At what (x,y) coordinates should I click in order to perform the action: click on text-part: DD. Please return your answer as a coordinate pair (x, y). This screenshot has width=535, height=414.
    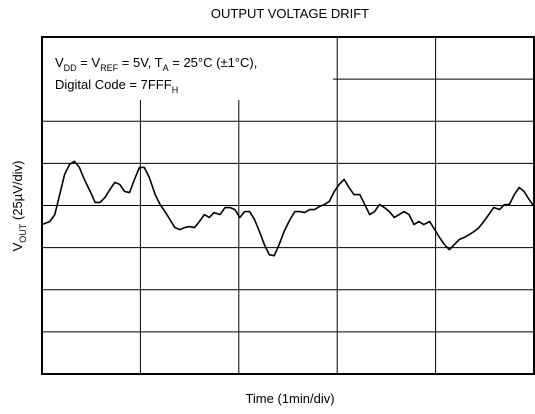
    Looking at the image, I should click on (70, 68).